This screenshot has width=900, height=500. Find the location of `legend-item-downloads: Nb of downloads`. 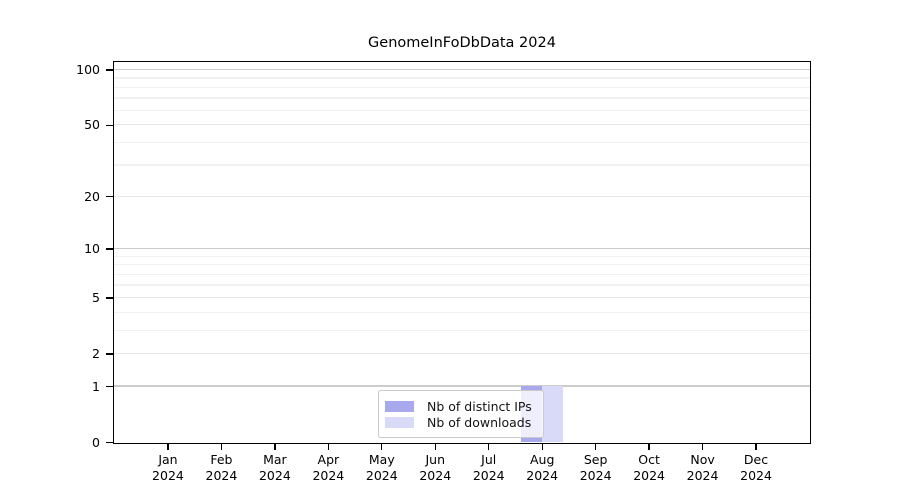

legend-item-downloads: Nb of downloads is located at coordinates (461, 422).